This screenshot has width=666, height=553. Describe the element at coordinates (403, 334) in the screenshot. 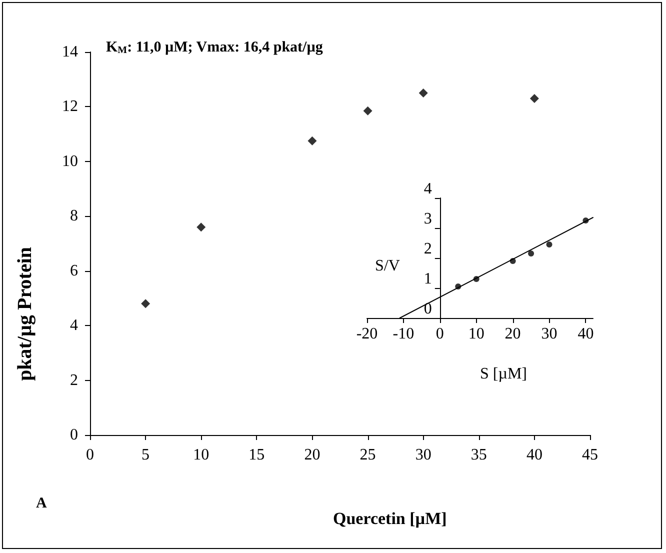

I see `x-tick-label: -10` at that location.